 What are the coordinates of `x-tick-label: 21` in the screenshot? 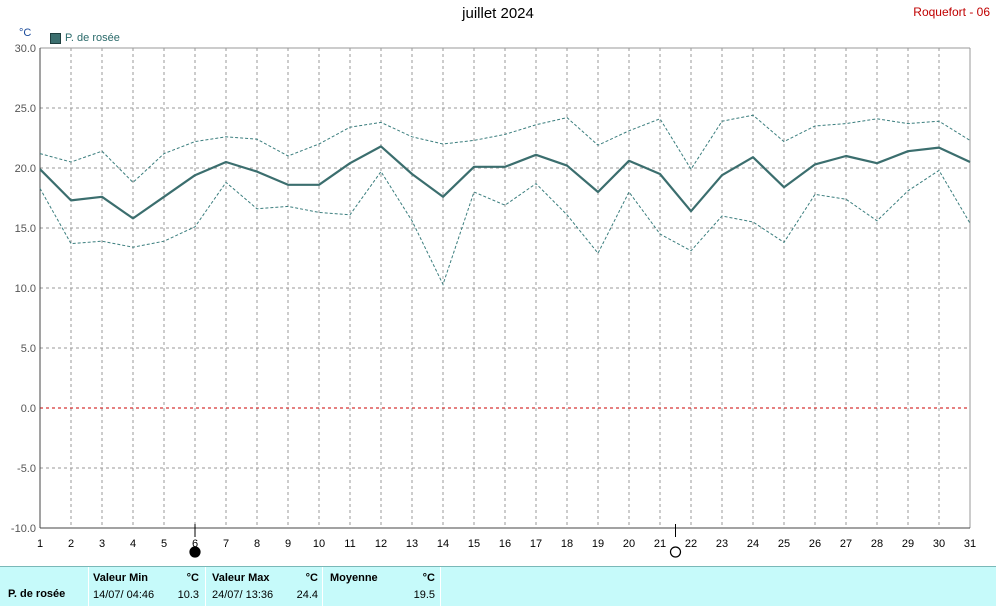 It's located at (660, 544).